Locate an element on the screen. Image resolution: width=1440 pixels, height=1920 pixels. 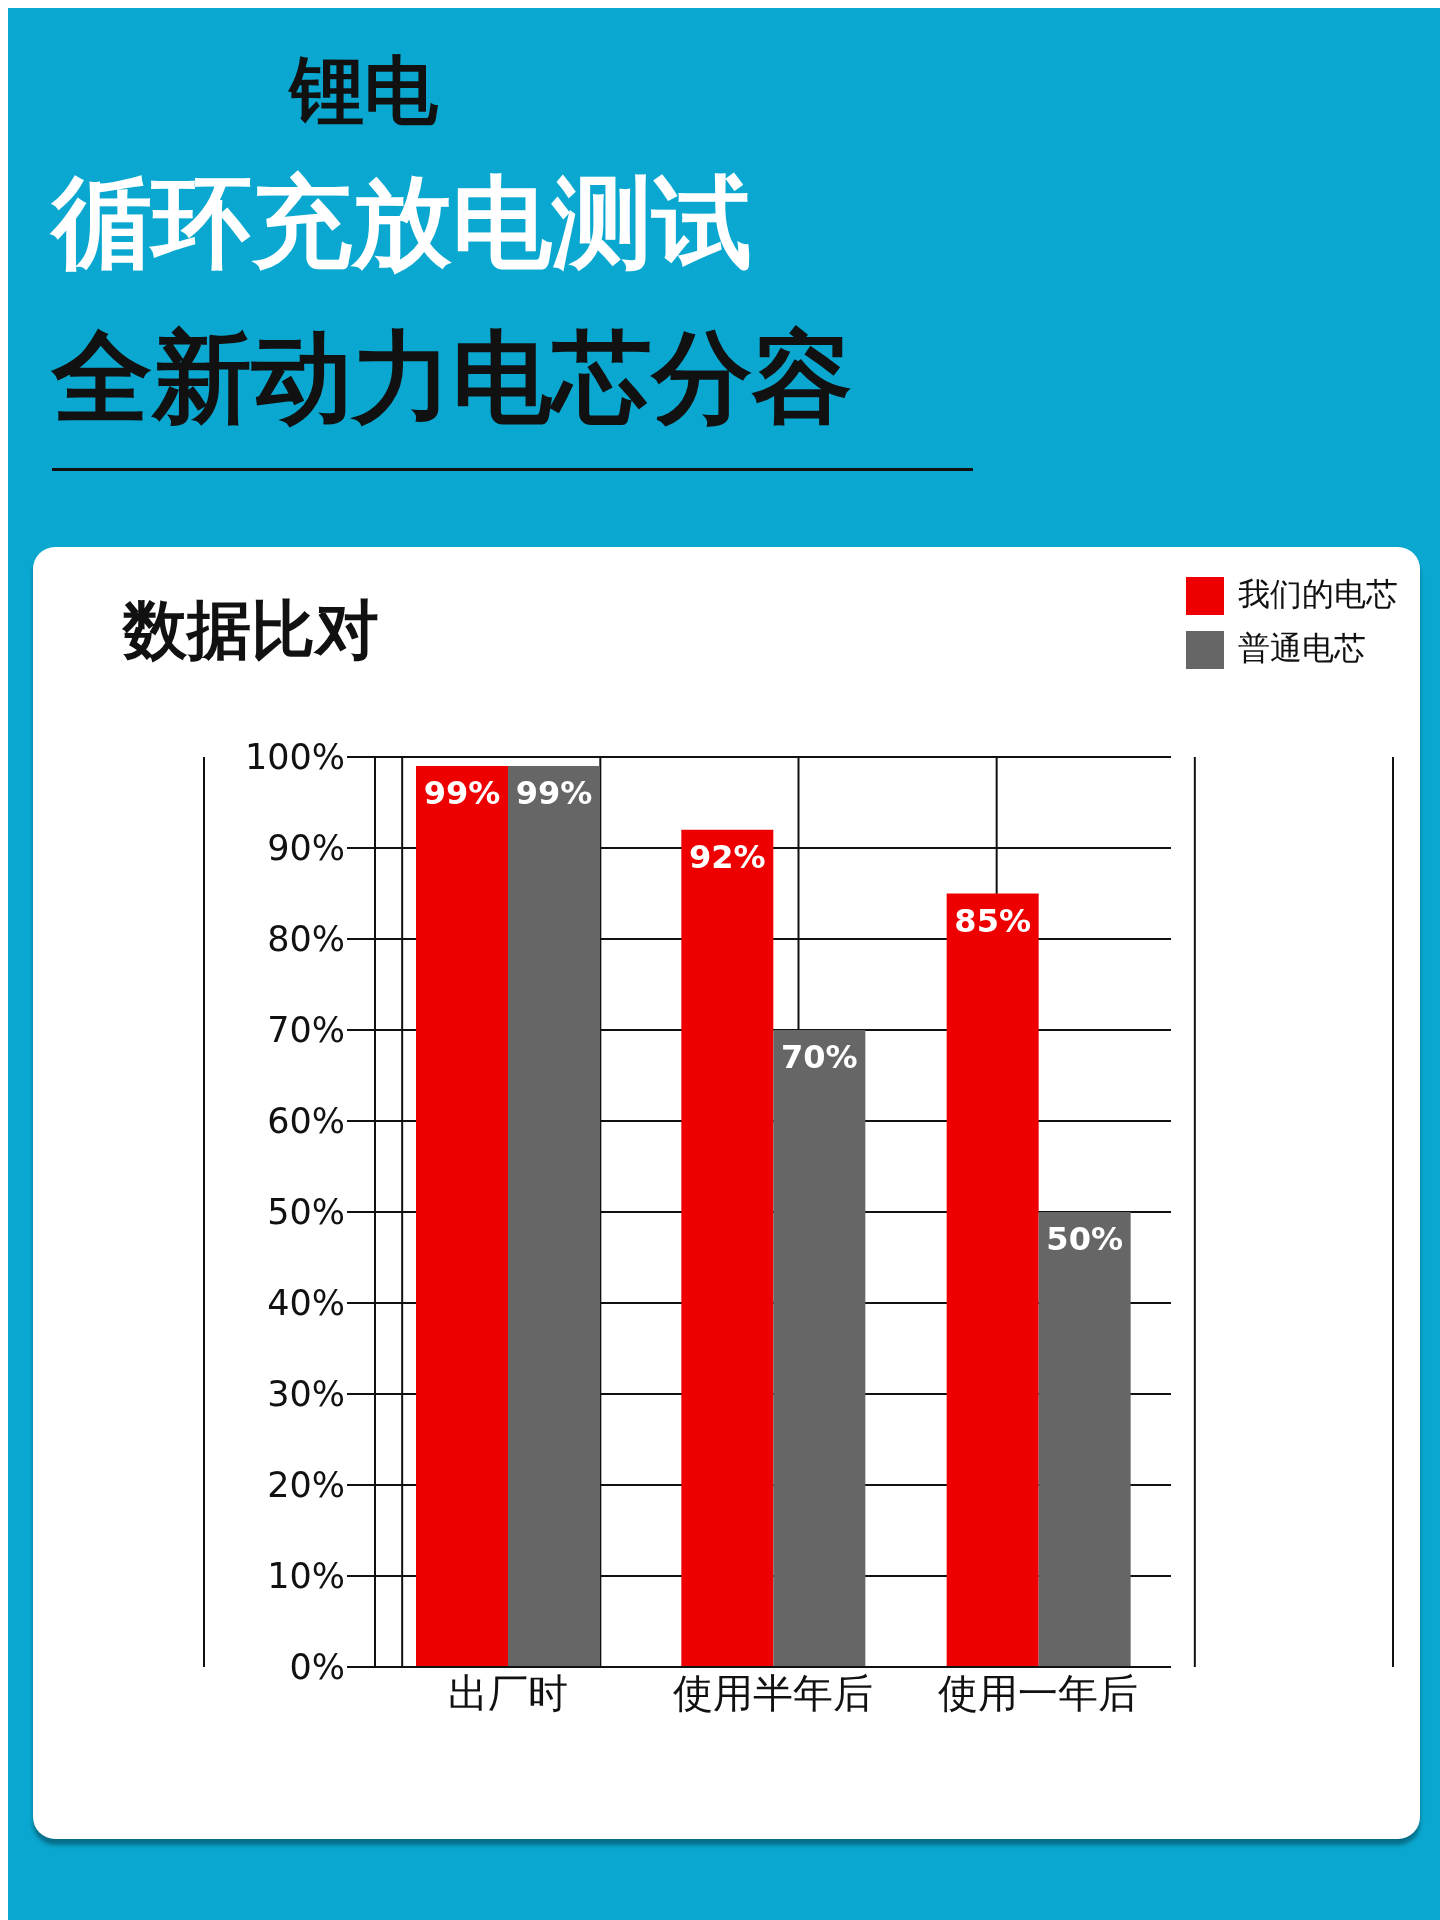
y-tick-label: 40% is located at coordinates (306, 1303).